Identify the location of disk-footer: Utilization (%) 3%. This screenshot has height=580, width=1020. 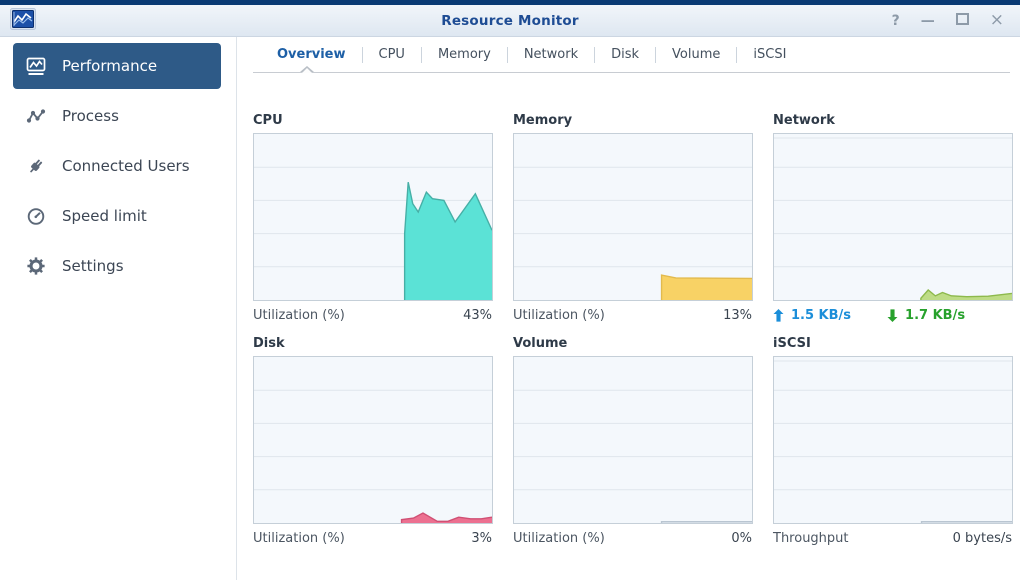
(373, 538).